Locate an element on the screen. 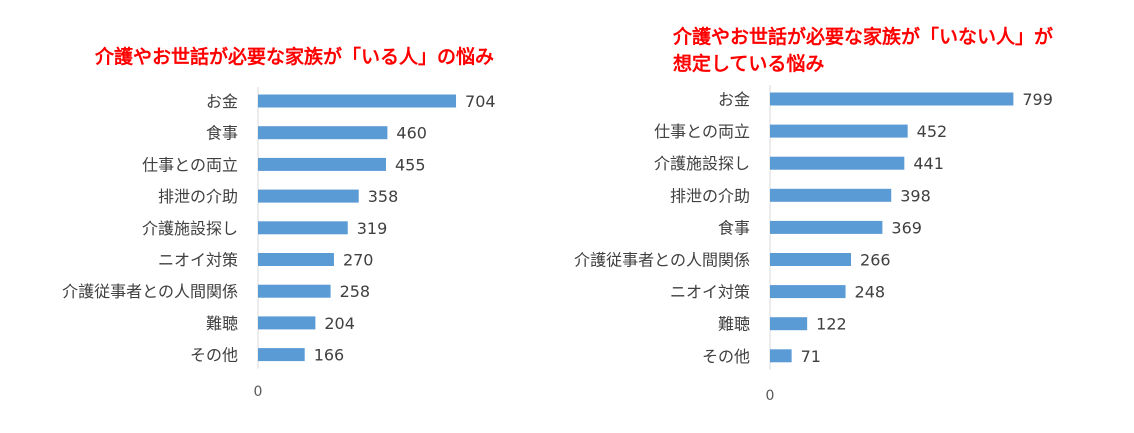  data-label: 122 is located at coordinates (831, 324).